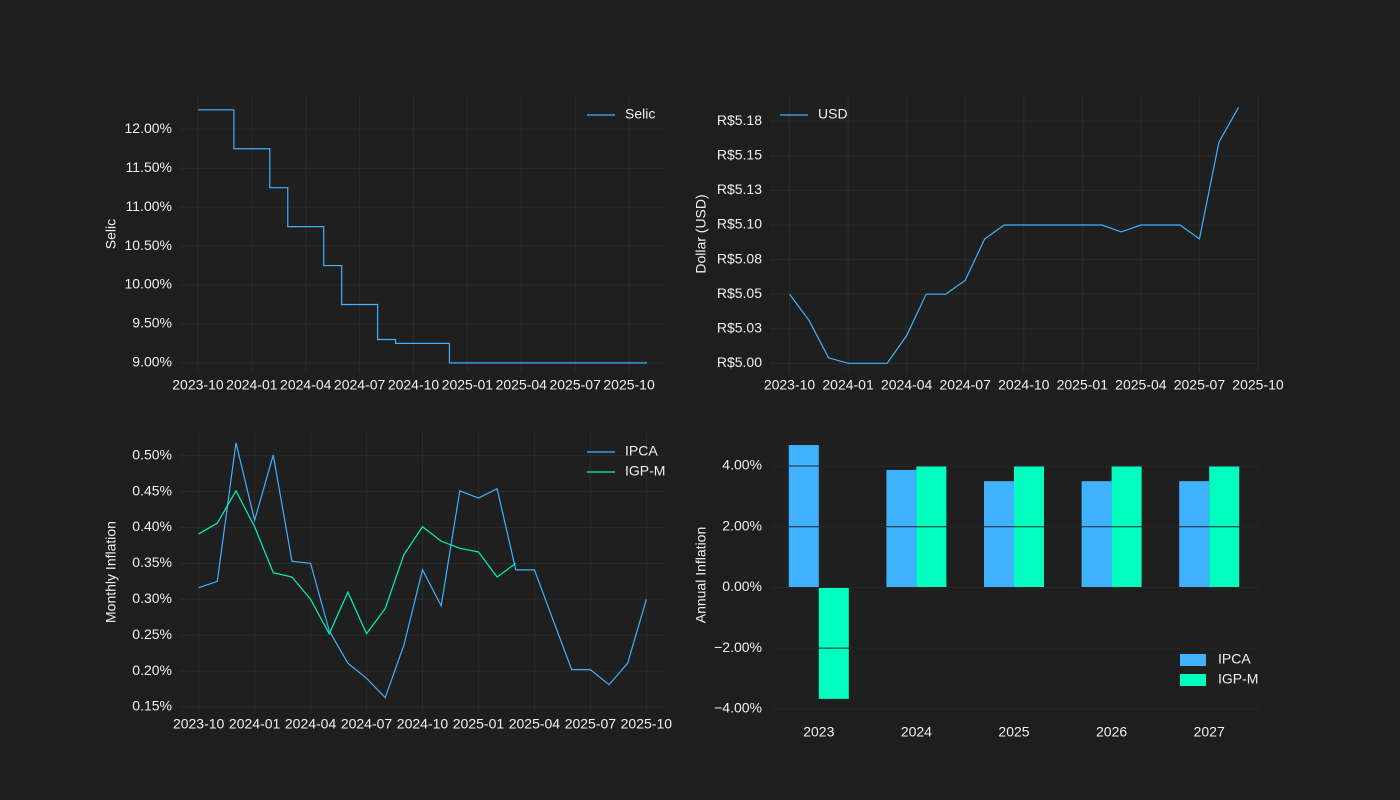 The image size is (1400, 800). Describe the element at coordinates (738, 647) in the screenshot. I see `y-tick-label: −2.00%` at that location.